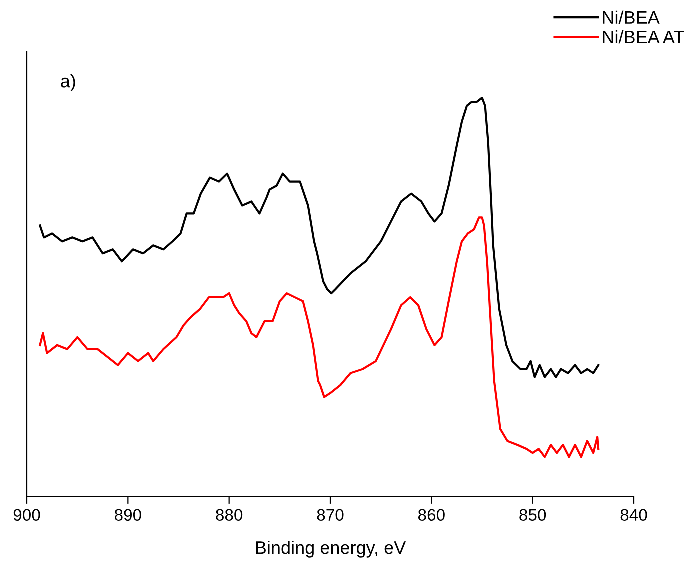  Describe the element at coordinates (68, 83) in the screenshot. I see `text: a)` at that location.